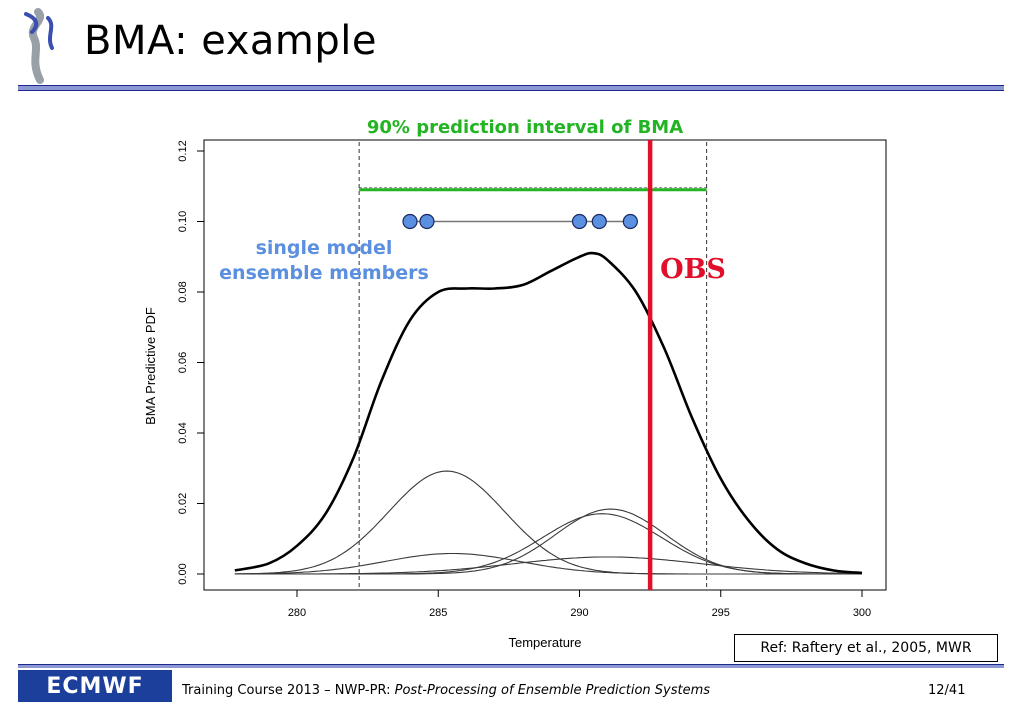 The height and width of the screenshot is (708, 1023). I want to click on x-tick-label: 280, so click(297, 613).